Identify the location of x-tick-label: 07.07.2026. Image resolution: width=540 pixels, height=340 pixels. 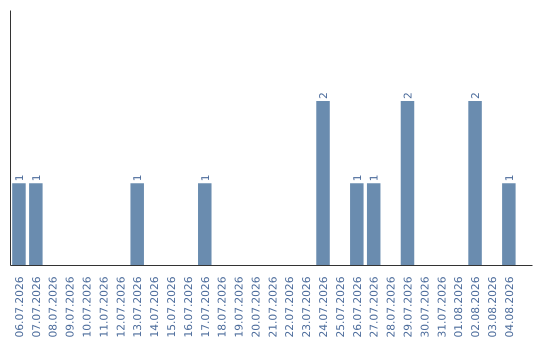
(36, 307).